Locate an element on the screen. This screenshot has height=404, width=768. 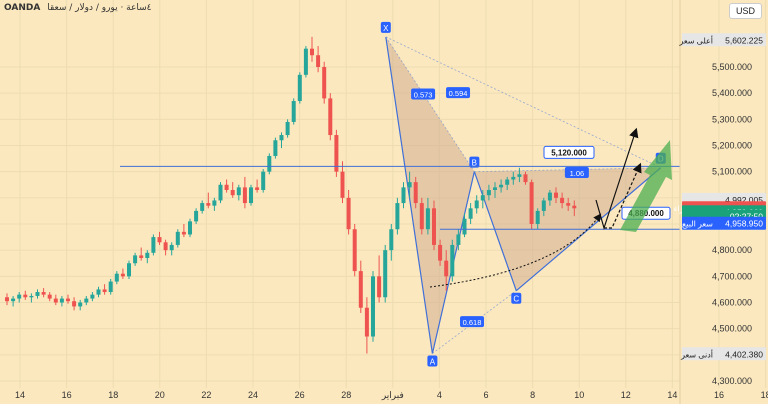
x-tick-label: 8 is located at coordinates (532, 395).